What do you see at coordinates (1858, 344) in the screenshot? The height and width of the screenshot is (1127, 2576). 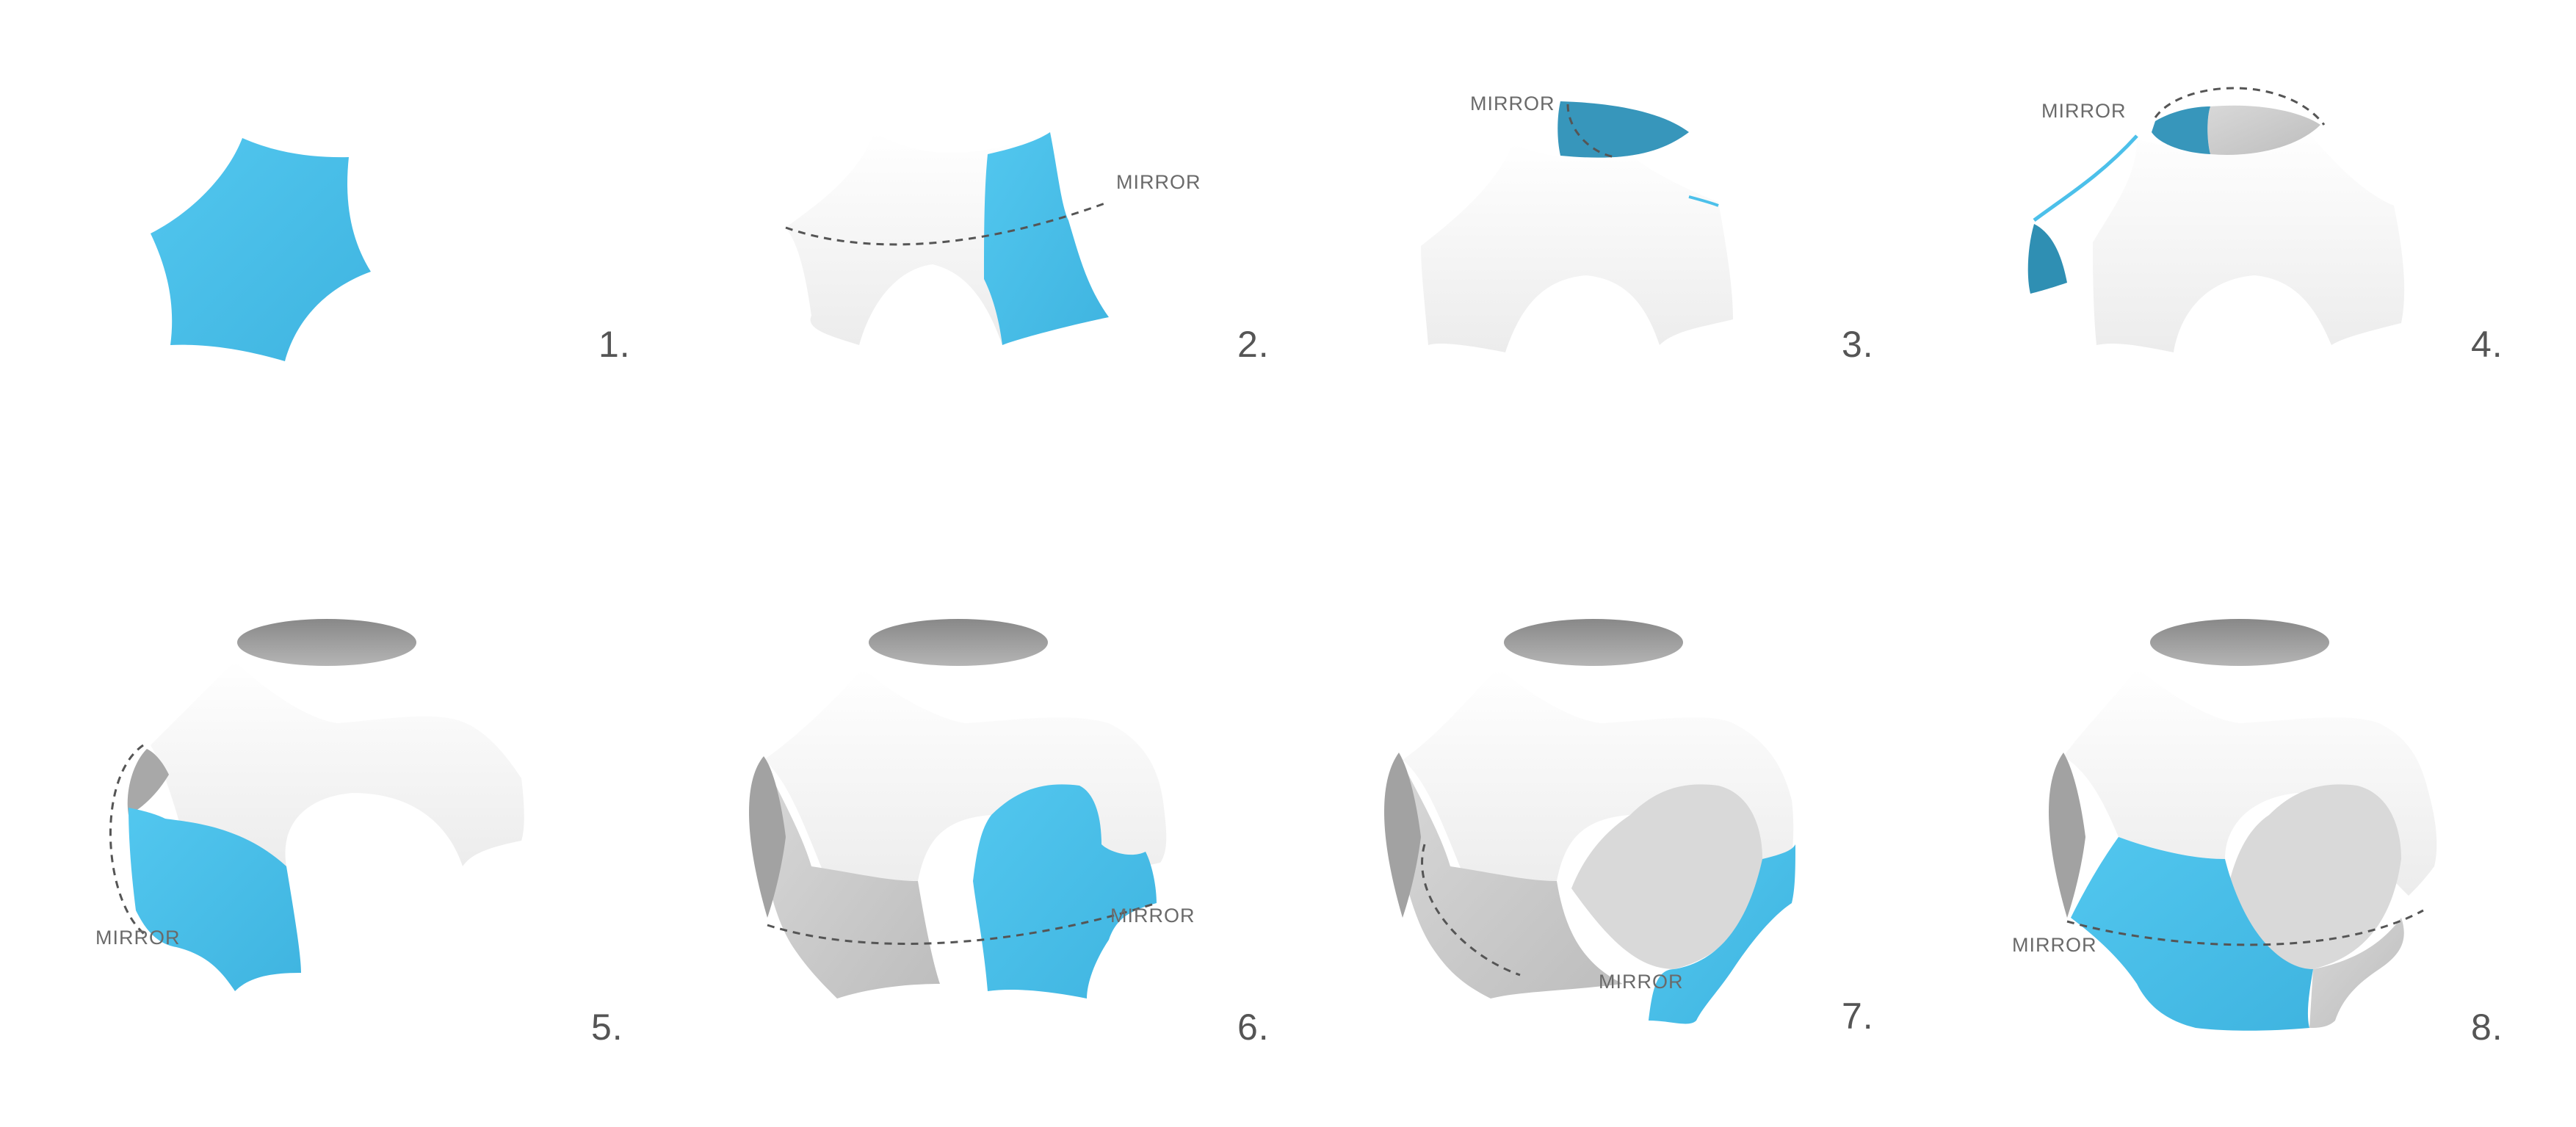 I see `step-number: 3.` at bounding box center [1858, 344].